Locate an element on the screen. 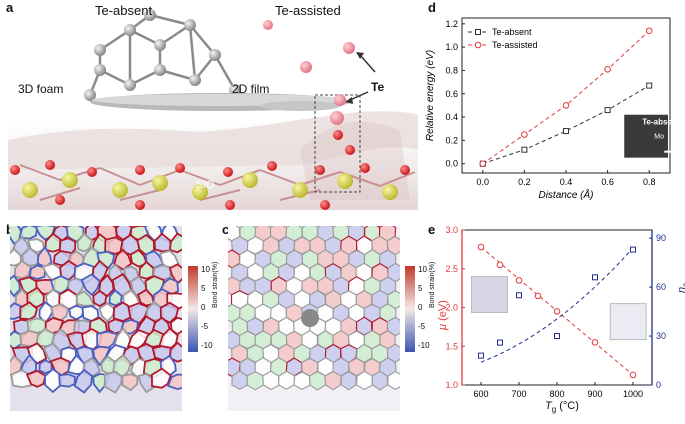 The image size is (685, 424). panel-b-colorbar-ticks: 10 5 0 -5 -10 is located at coordinates (207, 307).